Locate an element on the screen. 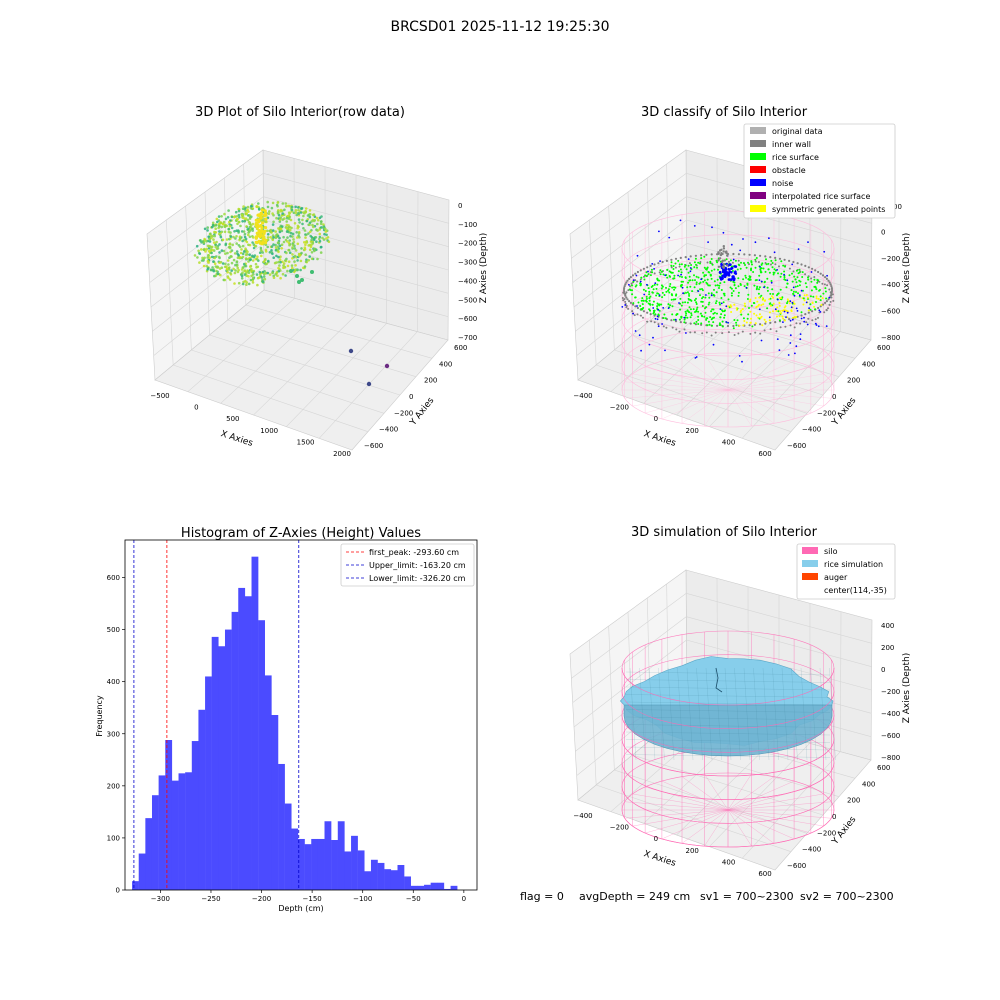 Image resolution: width=1000 pixels, height=1000 pixels. p1-ztick: −400 is located at coordinates (467, 281).